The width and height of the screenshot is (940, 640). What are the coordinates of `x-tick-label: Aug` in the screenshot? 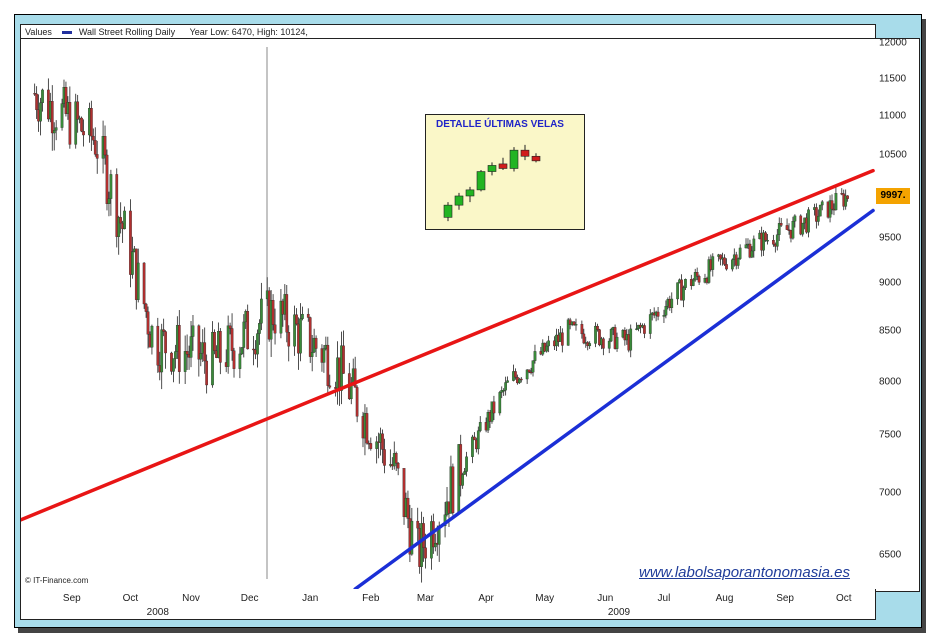 It's located at (724, 598).